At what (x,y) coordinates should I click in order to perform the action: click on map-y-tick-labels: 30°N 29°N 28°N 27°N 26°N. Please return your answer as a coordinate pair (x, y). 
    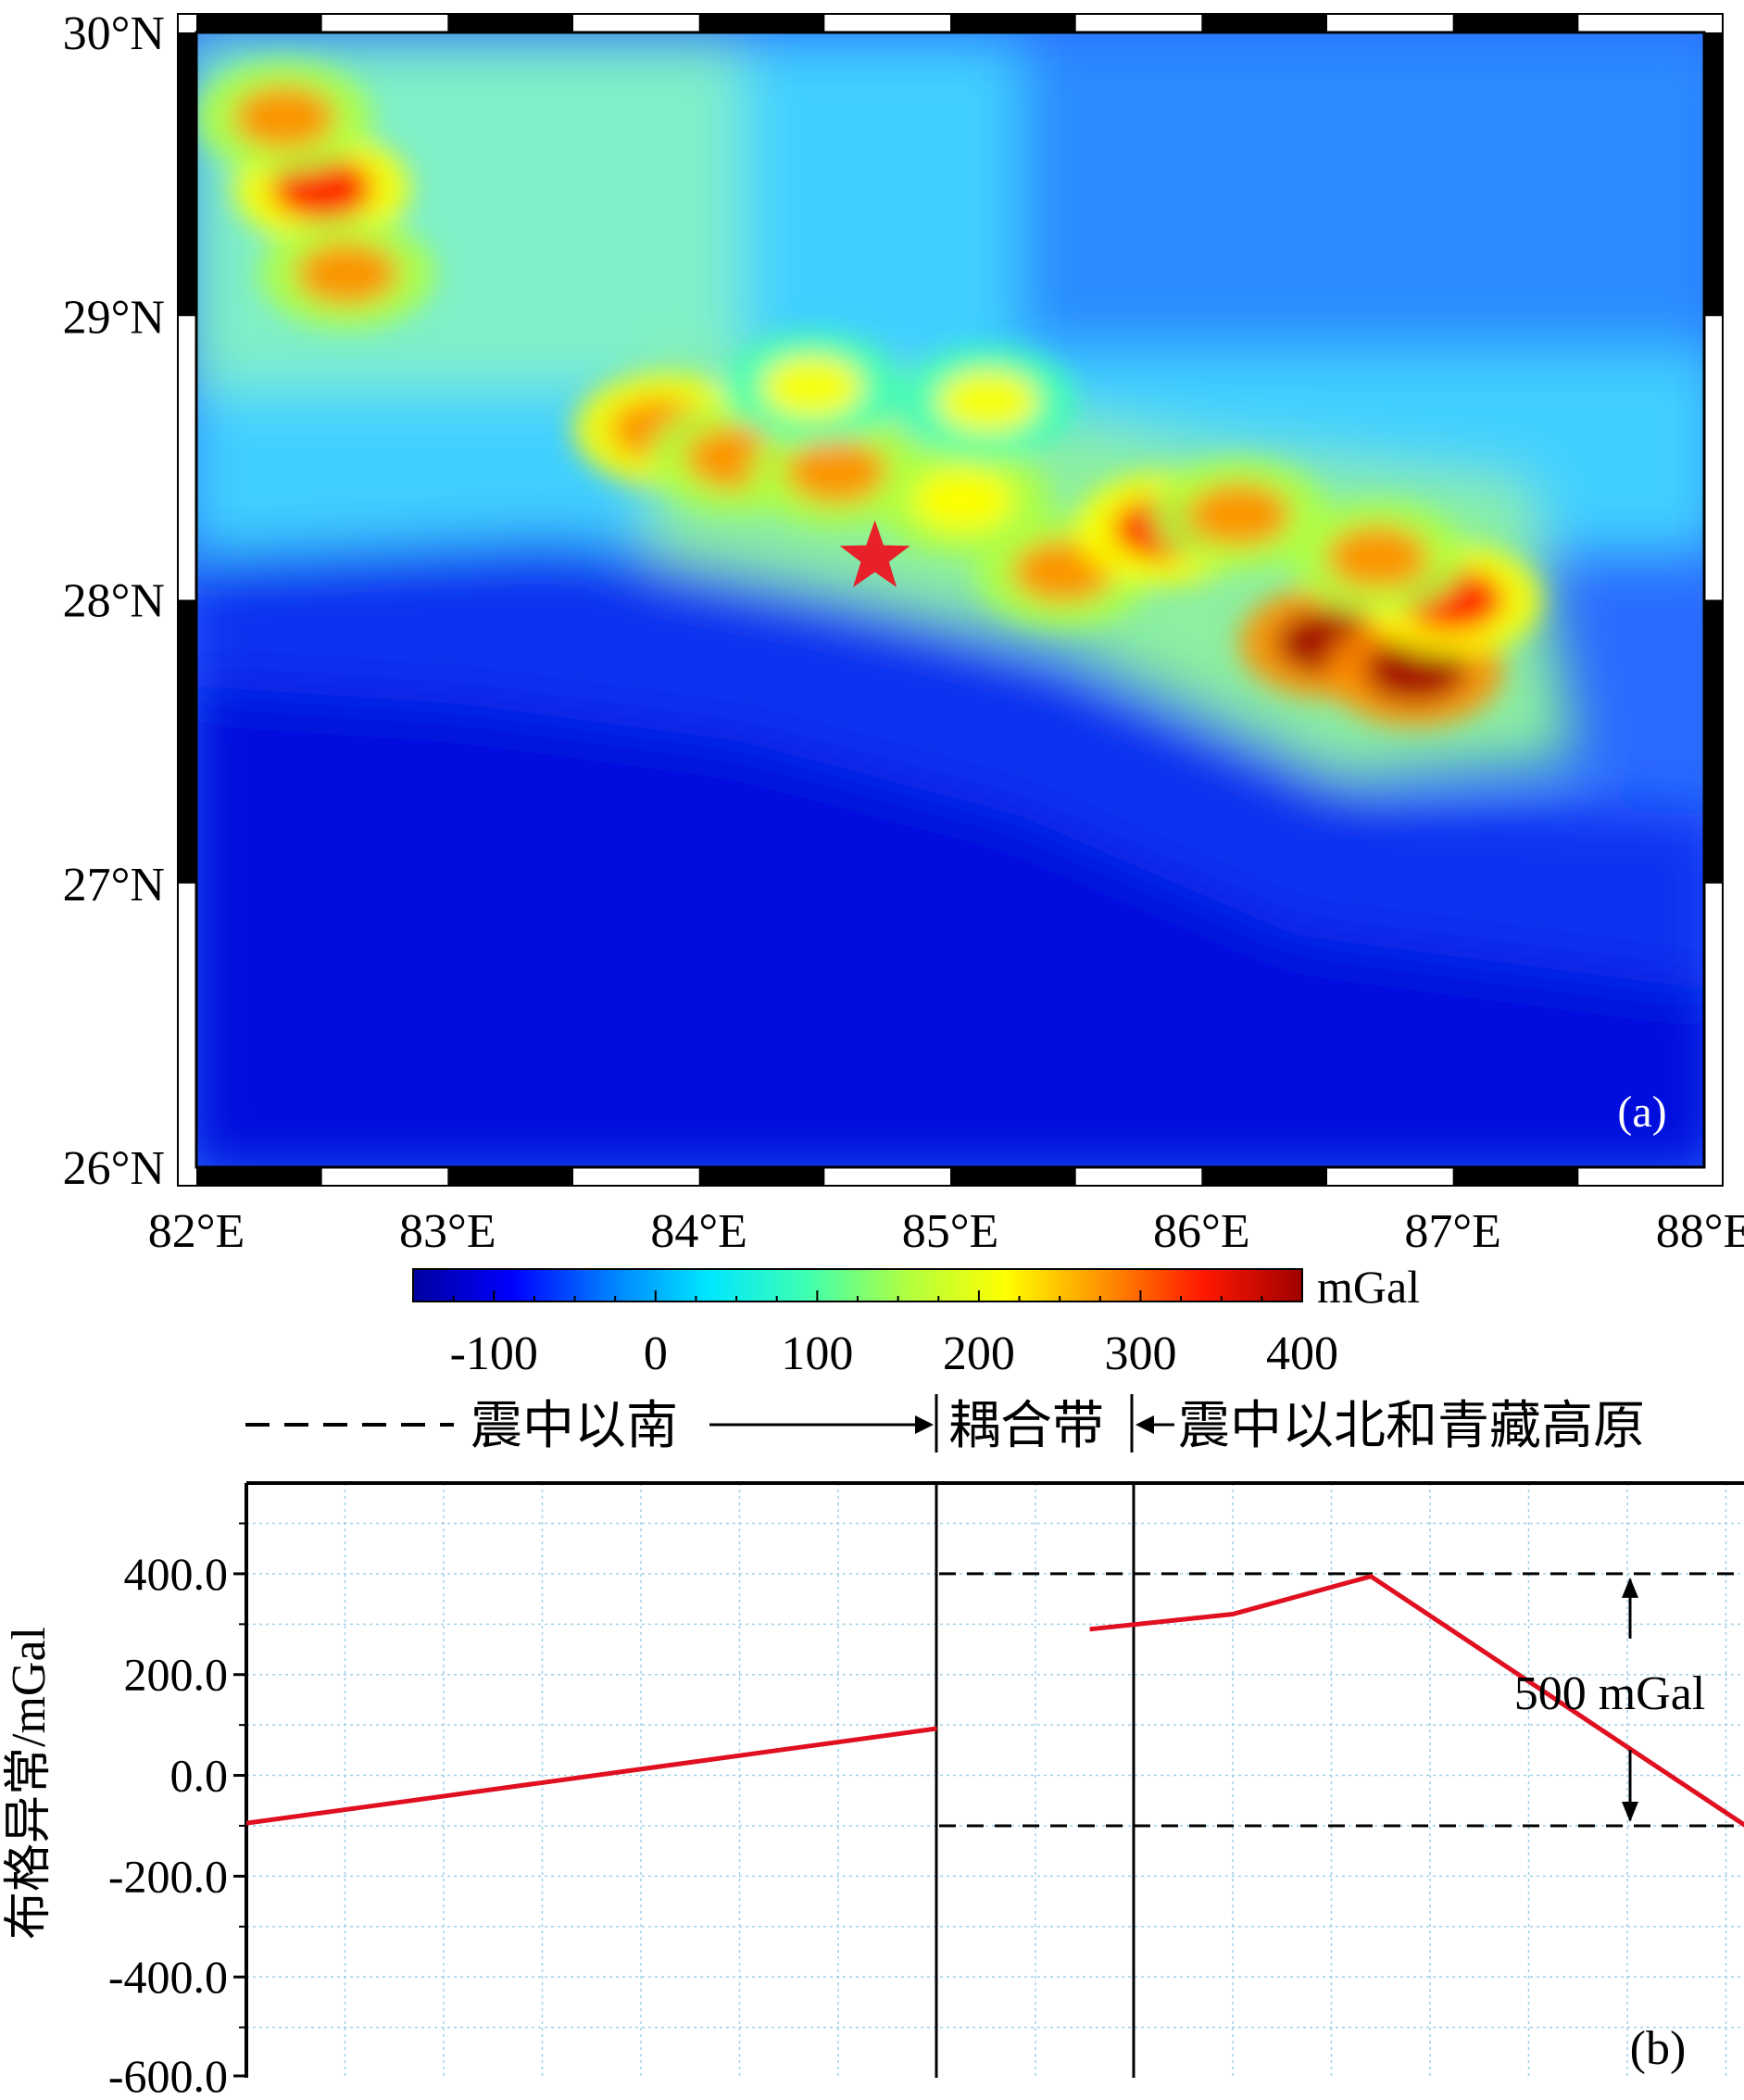
    Looking at the image, I should click on (114, 601).